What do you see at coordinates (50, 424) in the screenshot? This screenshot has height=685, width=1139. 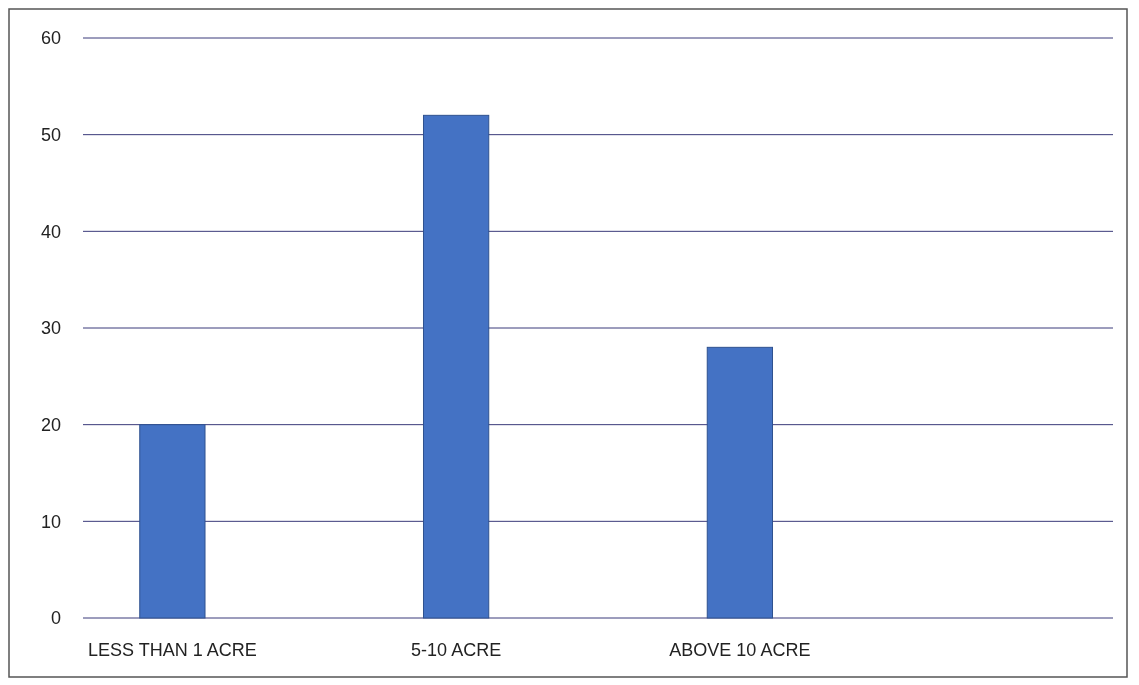 I see `y-tick-label: 20` at bounding box center [50, 424].